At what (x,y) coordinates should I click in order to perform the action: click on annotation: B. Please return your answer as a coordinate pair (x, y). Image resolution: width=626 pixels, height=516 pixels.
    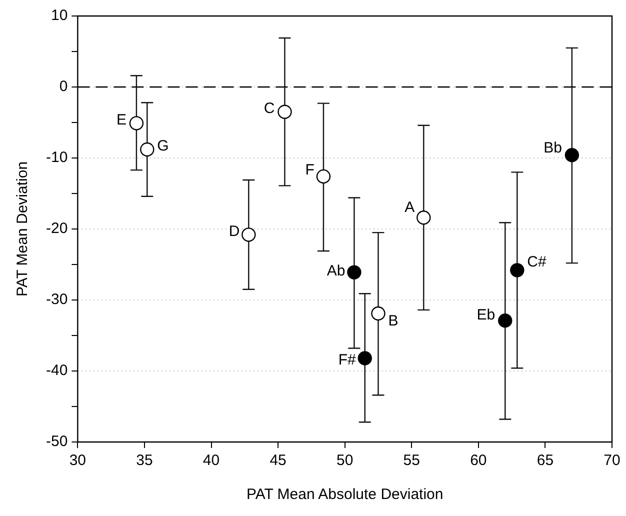
    Looking at the image, I should click on (393, 321).